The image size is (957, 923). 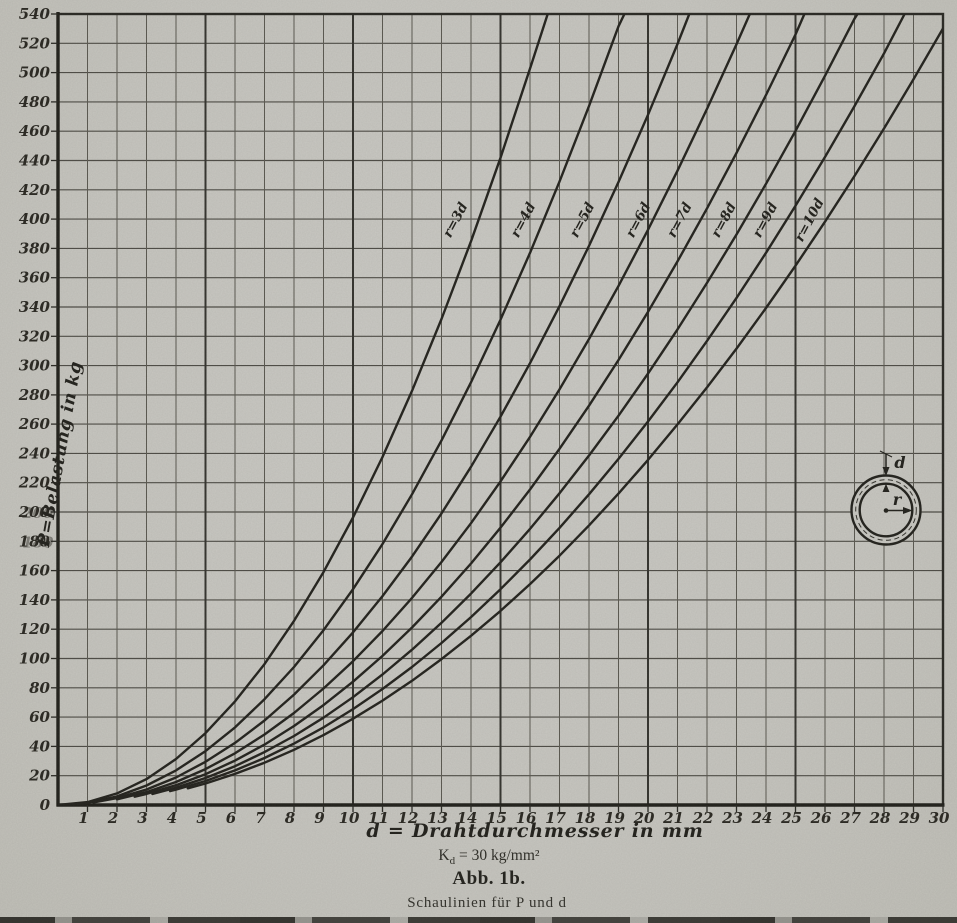 What do you see at coordinates (732, 818) in the screenshot?
I see `x-tick-label: 23` at bounding box center [732, 818].